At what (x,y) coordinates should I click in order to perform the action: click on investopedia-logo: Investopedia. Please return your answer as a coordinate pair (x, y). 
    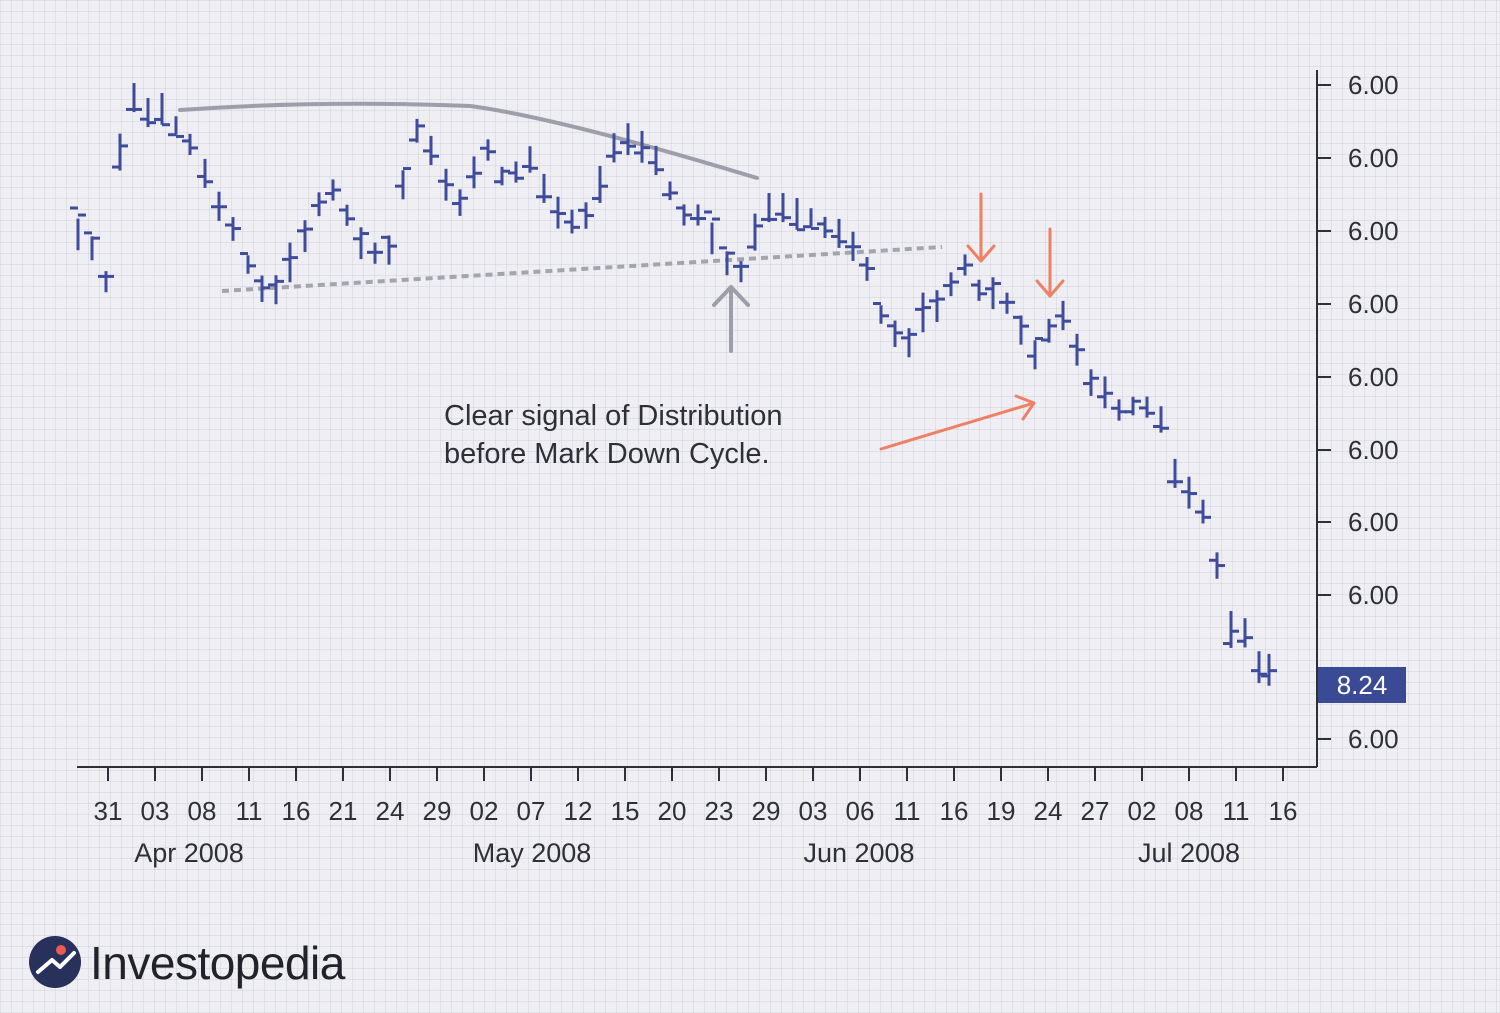
    Looking at the image, I should click on (187, 962).